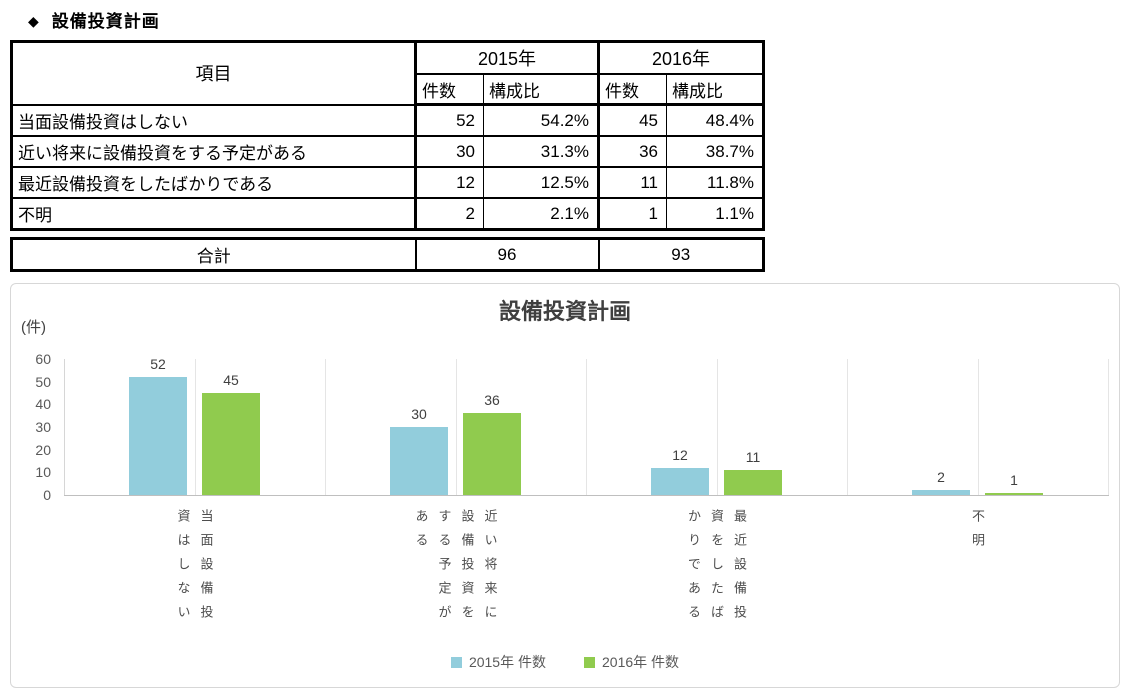 The width and height of the screenshot is (1130, 695). What do you see at coordinates (753, 457) in the screenshot?
I see `bar-value-label: 11` at bounding box center [753, 457].